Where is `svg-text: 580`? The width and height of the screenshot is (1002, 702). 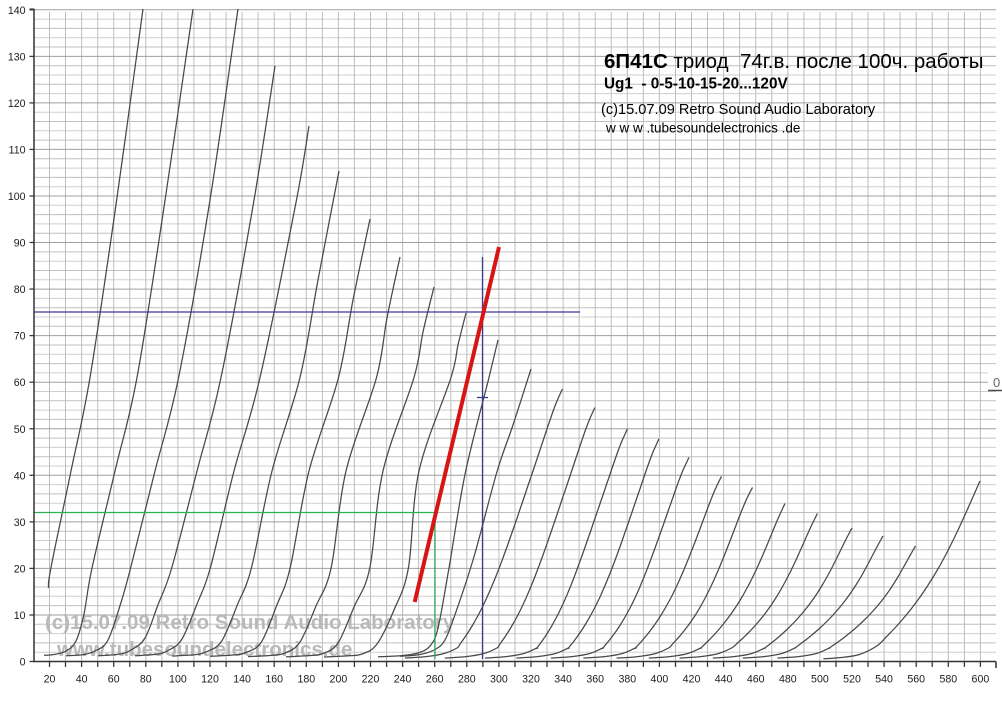 svg-text: 580 is located at coordinates (948, 680).